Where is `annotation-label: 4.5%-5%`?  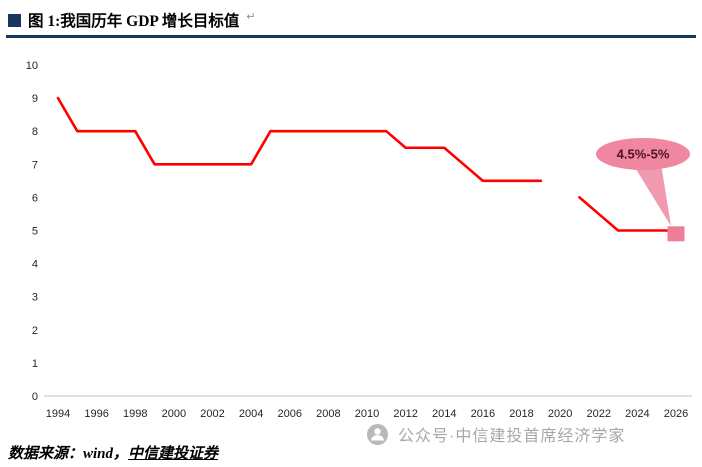
annotation-label: 4.5%-5% is located at coordinates (643, 153).